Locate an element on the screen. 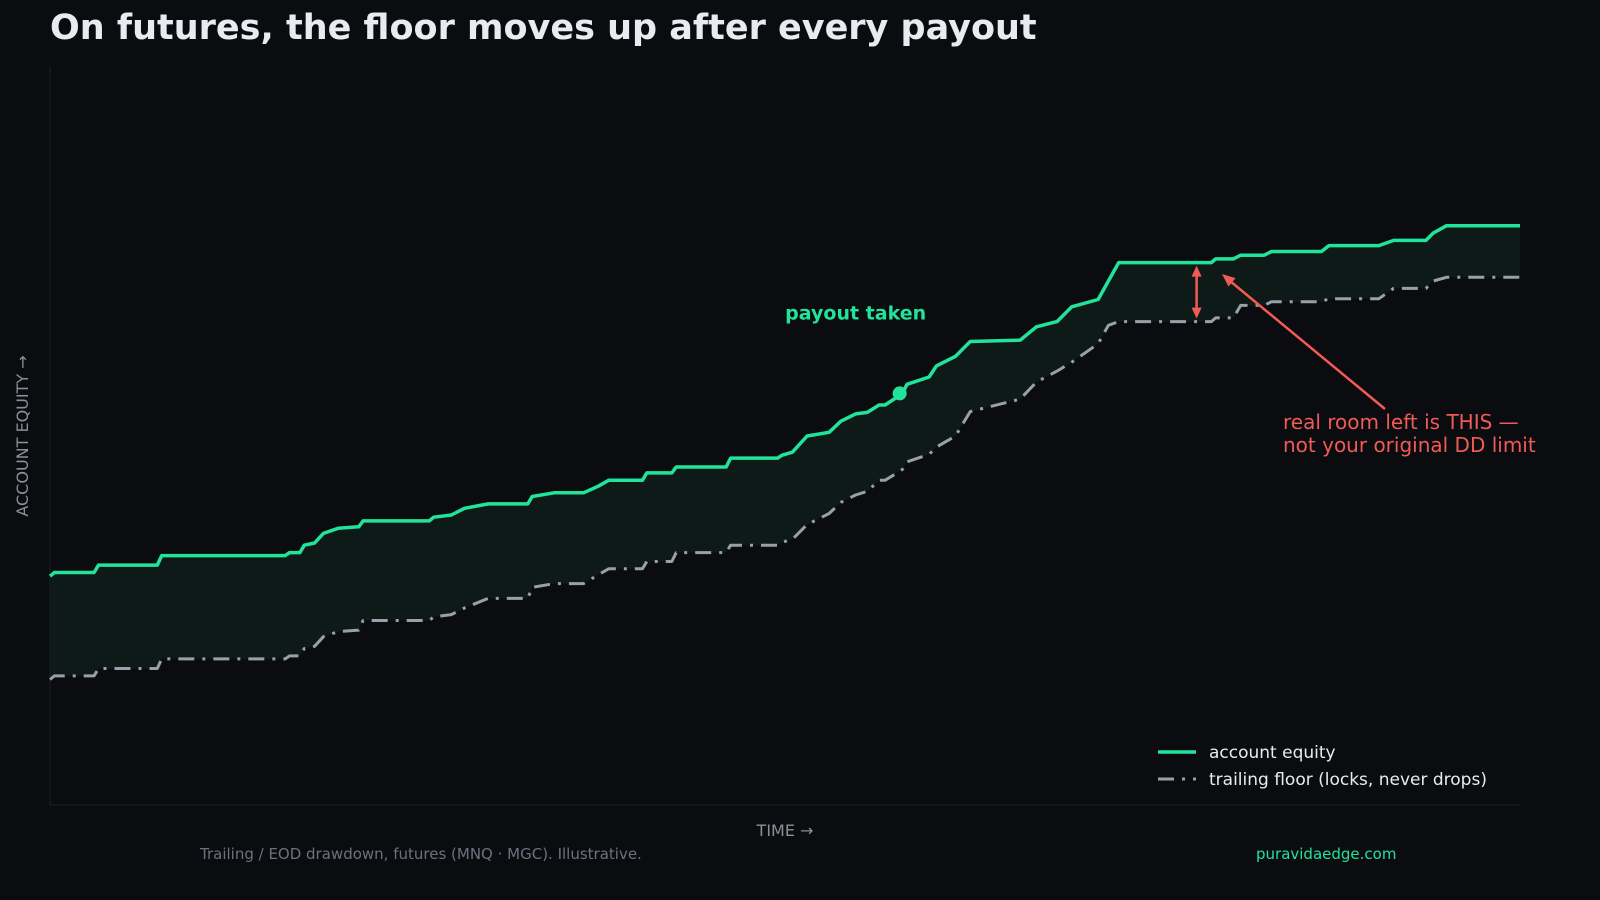 This screenshot has width=1600, height=900. legend-label-floor: trailing floor (locks, never drops) is located at coordinates (1348, 780).